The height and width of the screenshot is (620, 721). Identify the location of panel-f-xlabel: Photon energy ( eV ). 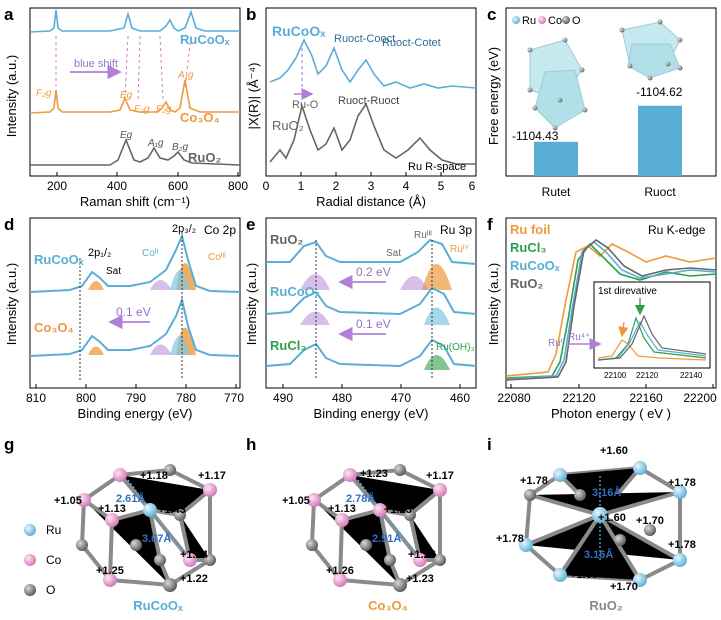
(611, 413).